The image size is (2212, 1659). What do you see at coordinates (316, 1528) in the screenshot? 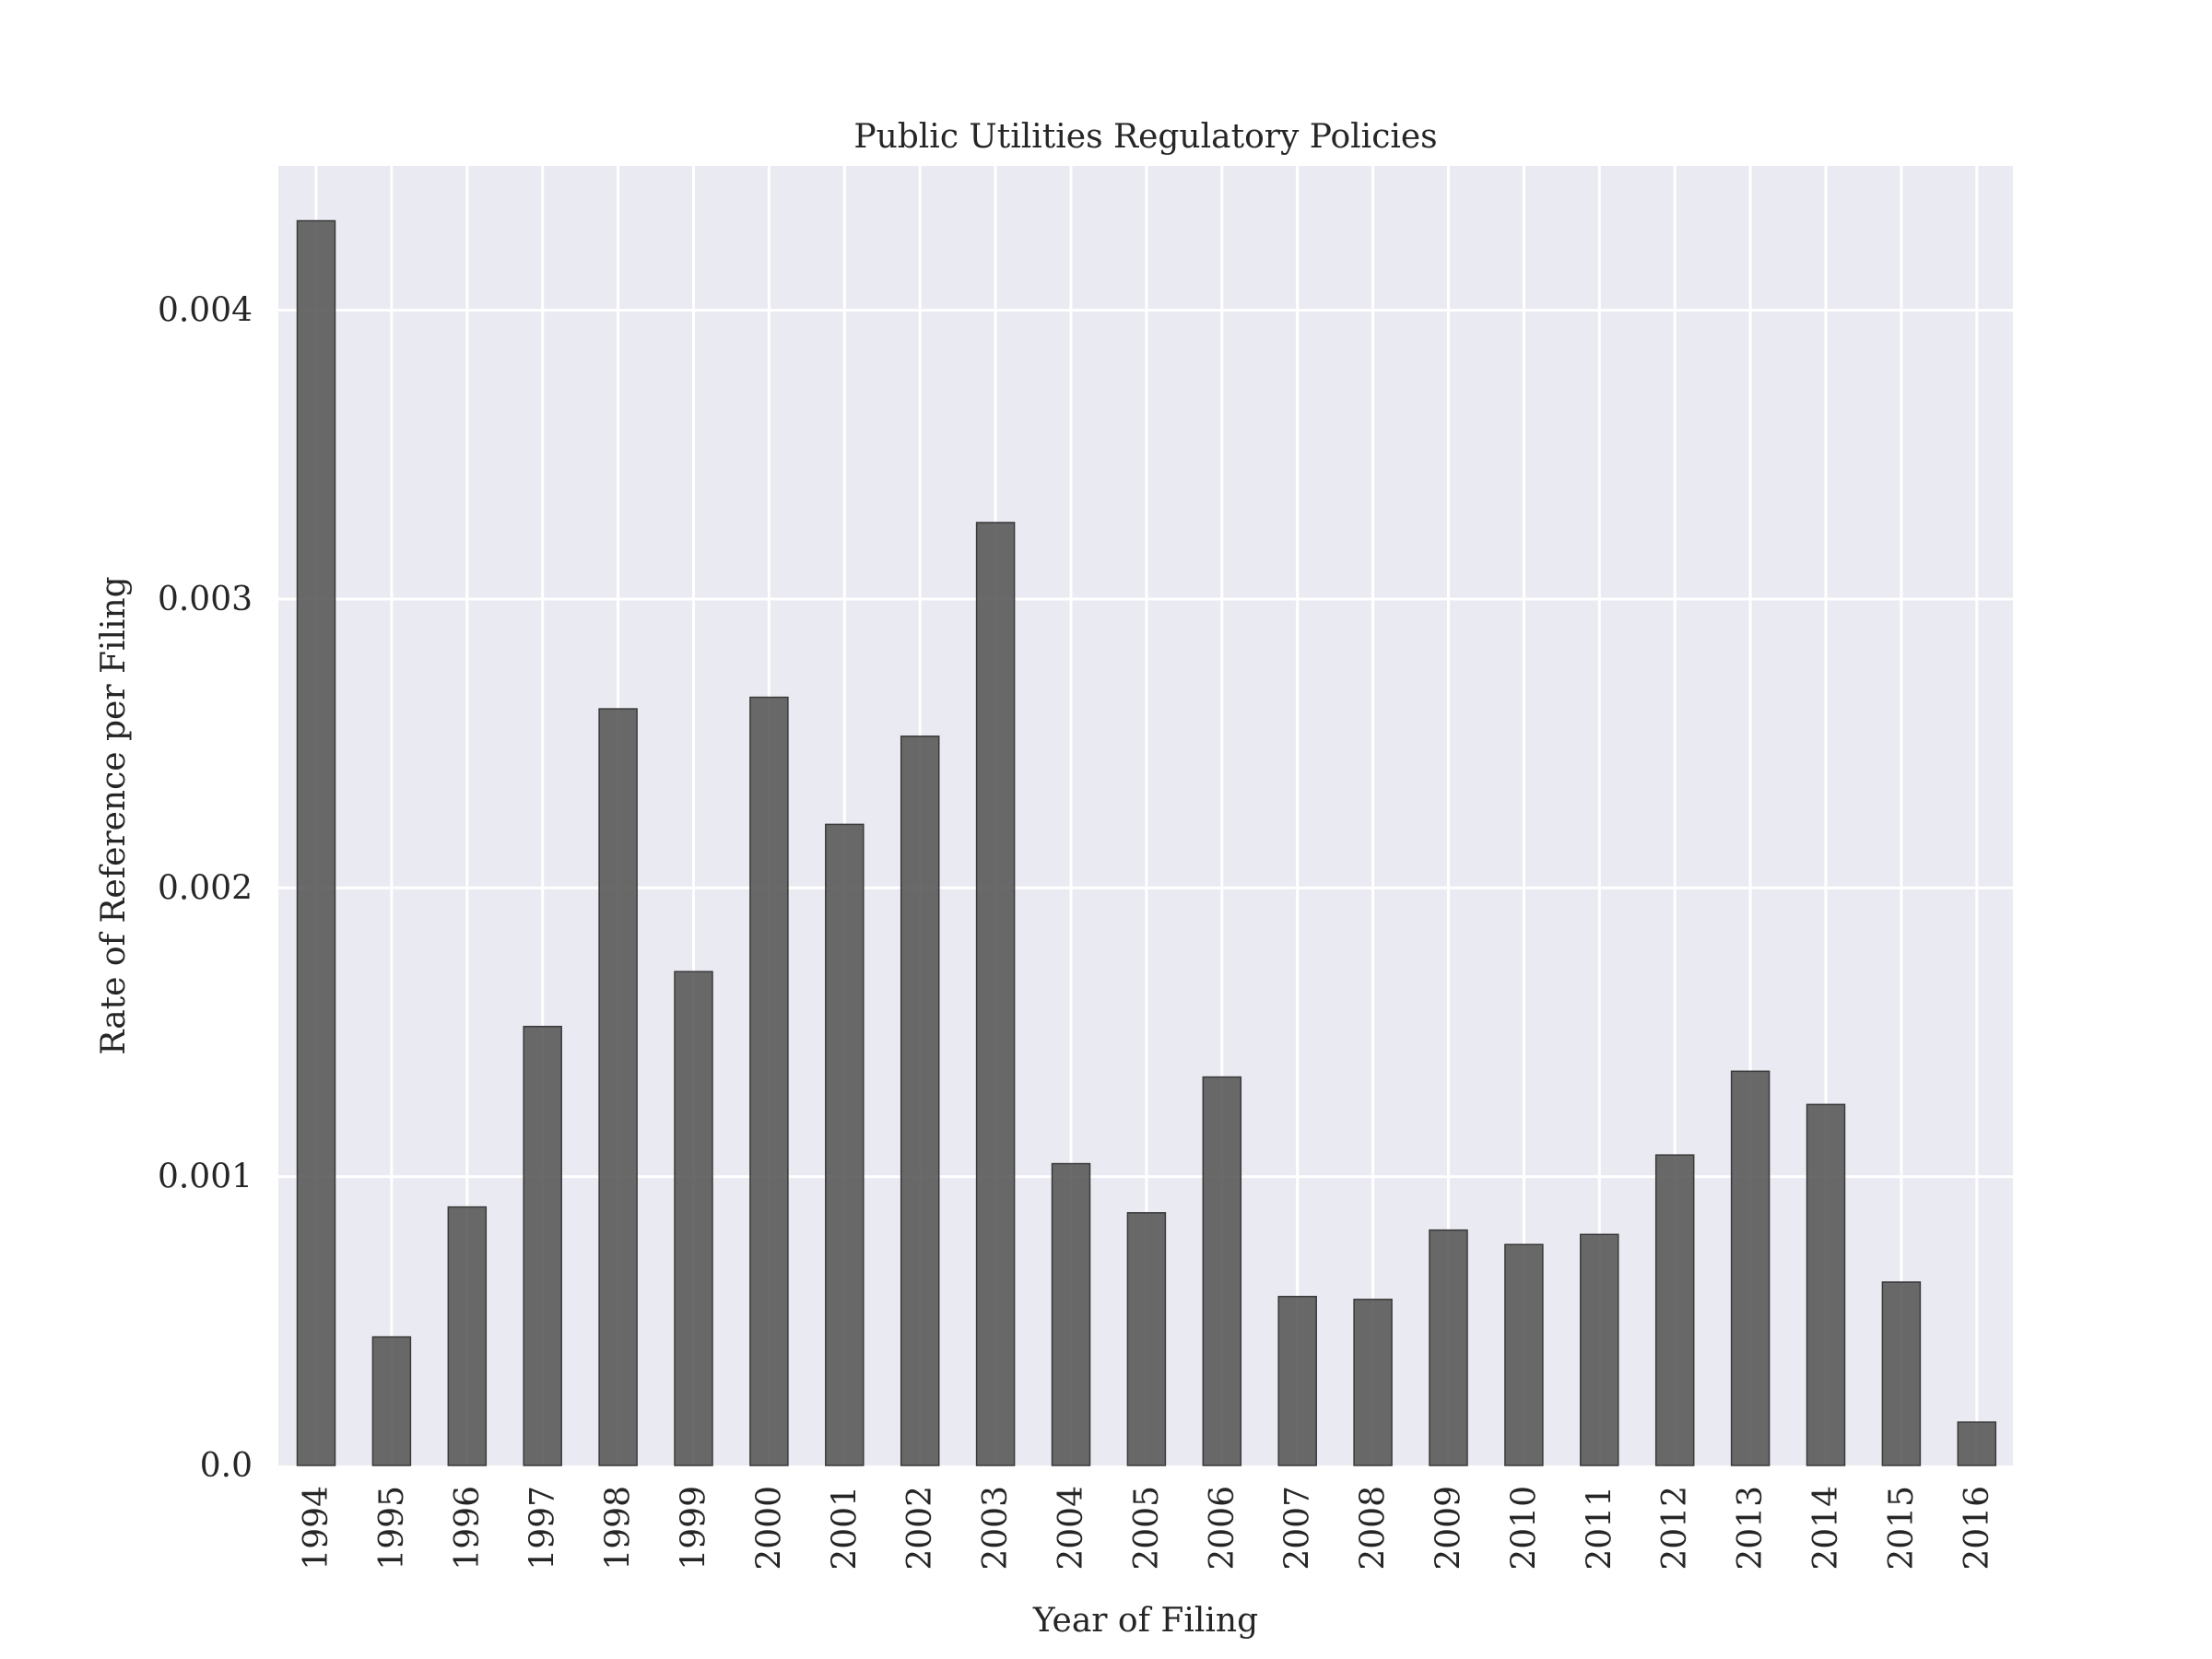
I see `x-tick-label: 1994` at bounding box center [316, 1528].